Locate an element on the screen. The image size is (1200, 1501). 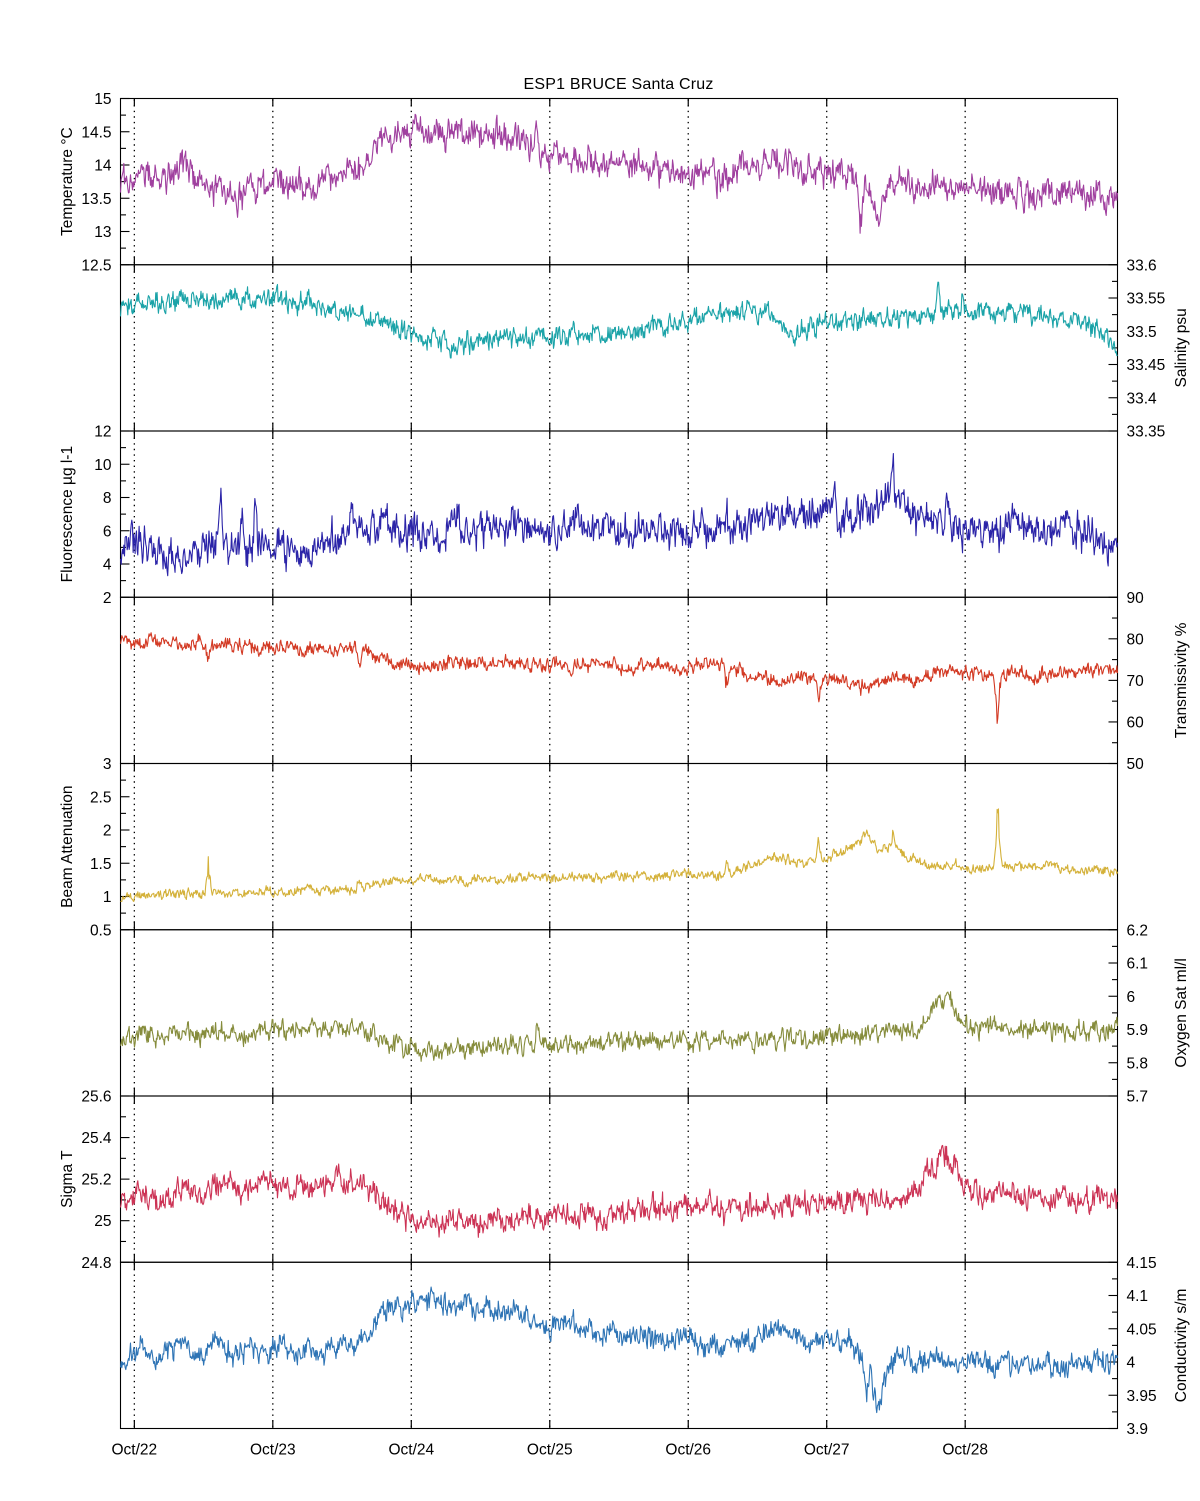
panel-fluorescence: 12 10 8 6 4 2 Fluorescence µg l-1 is located at coordinates (589, 515).